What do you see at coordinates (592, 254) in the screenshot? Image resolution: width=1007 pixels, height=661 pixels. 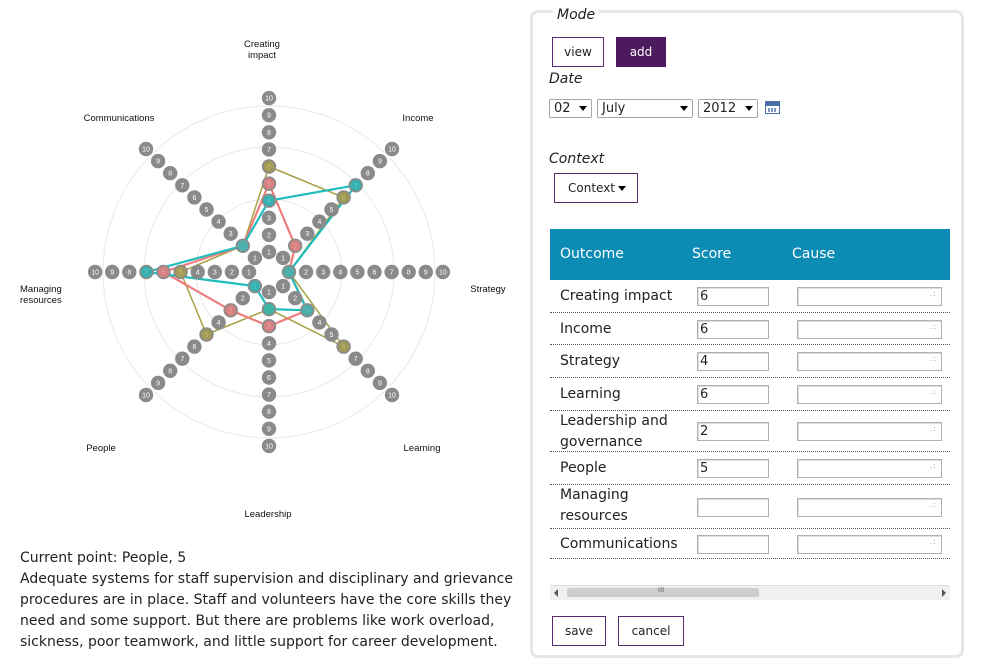 I see `header-outcome: Outcome` at bounding box center [592, 254].